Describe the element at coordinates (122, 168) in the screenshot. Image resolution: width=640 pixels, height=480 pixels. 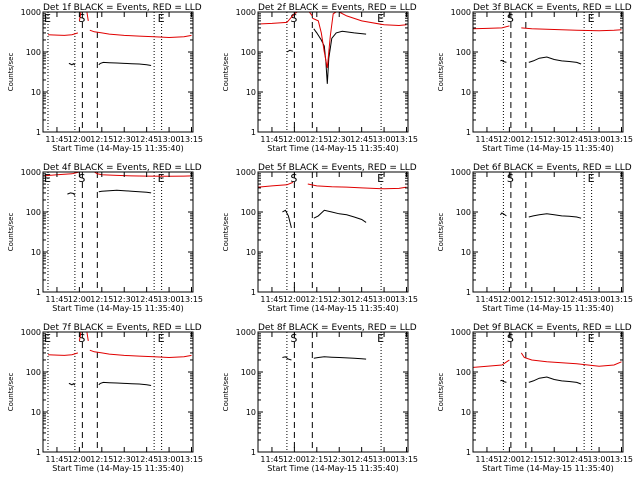
I see `panel-title: Det 4f BLACK = Events, RED = LLD` at that location.